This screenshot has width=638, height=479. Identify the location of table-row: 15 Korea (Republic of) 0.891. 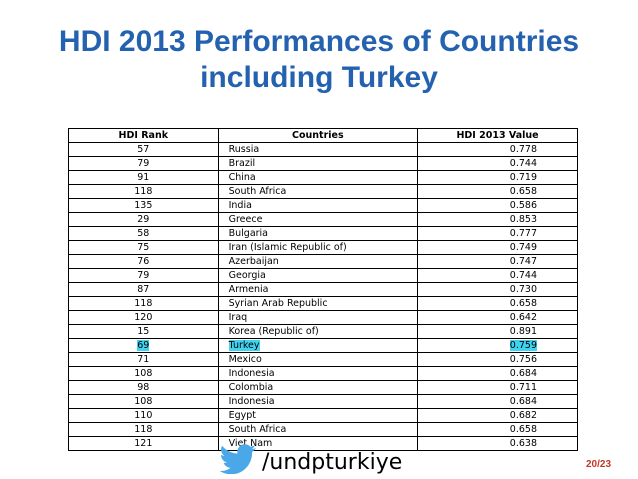
(323, 331).